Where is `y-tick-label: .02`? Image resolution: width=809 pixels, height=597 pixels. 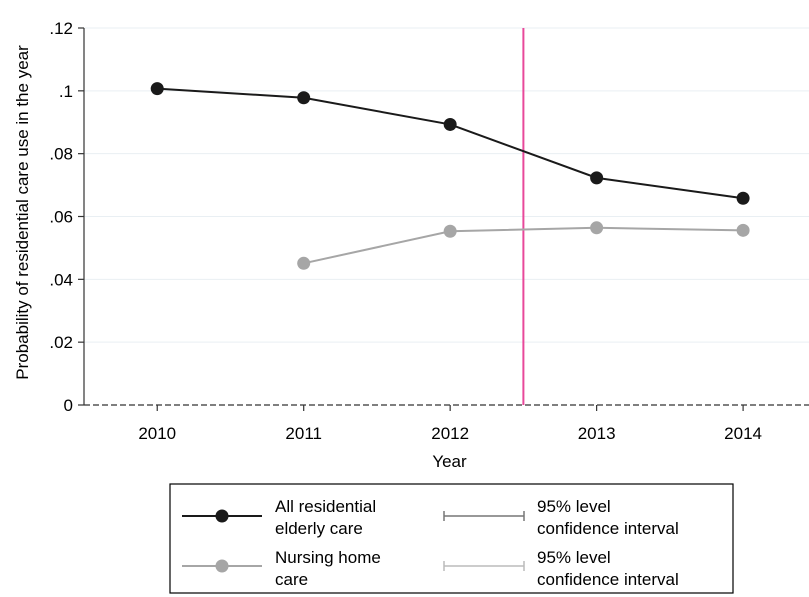
y-tick-label: .02 is located at coordinates (61, 342).